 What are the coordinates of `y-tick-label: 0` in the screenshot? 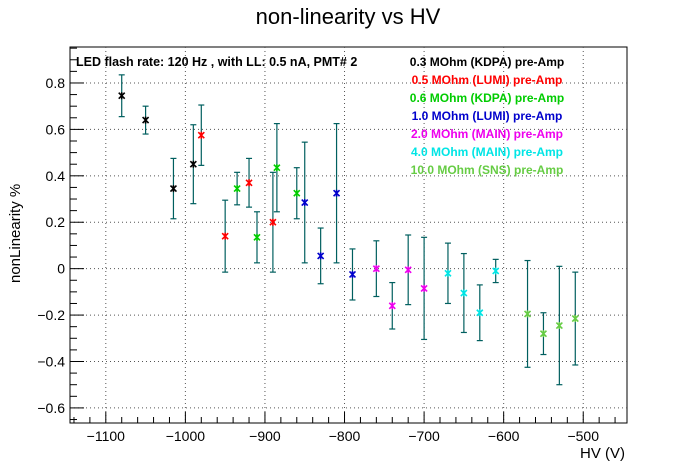 It's located at (61, 269).